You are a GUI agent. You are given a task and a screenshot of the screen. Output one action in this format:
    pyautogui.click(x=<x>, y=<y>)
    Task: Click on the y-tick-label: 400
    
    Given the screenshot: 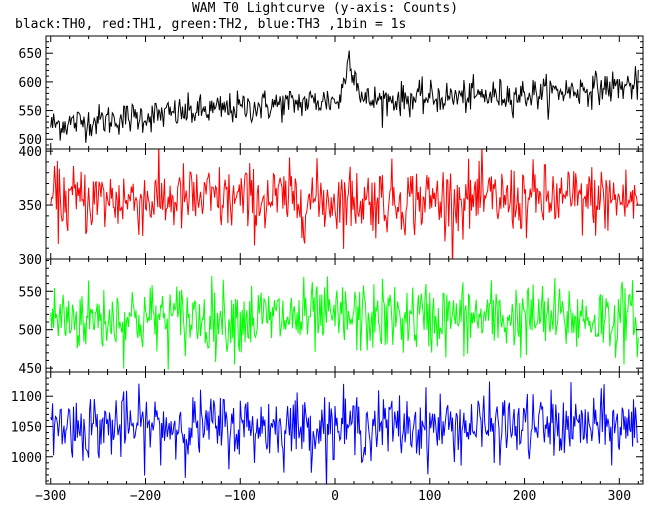 What is the action you would take?
    pyautogui.click(x=30, y=152)
    